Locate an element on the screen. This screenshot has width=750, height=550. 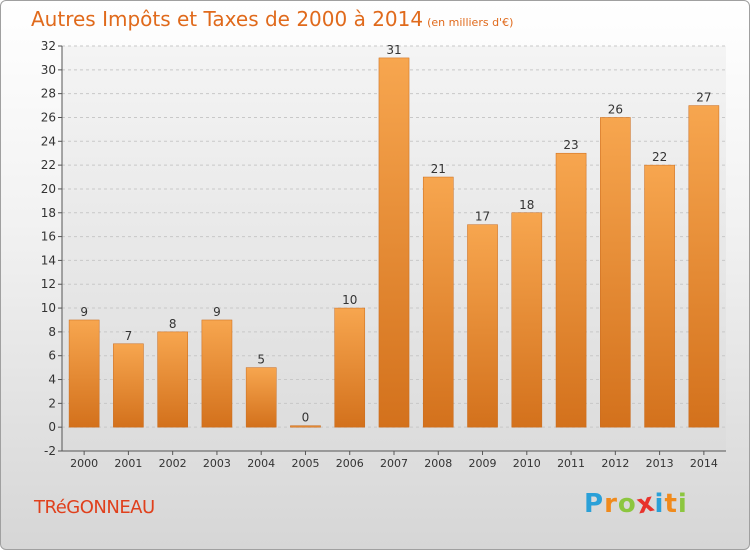
y-tick-label: 20 is located at coordinates (48, 189).